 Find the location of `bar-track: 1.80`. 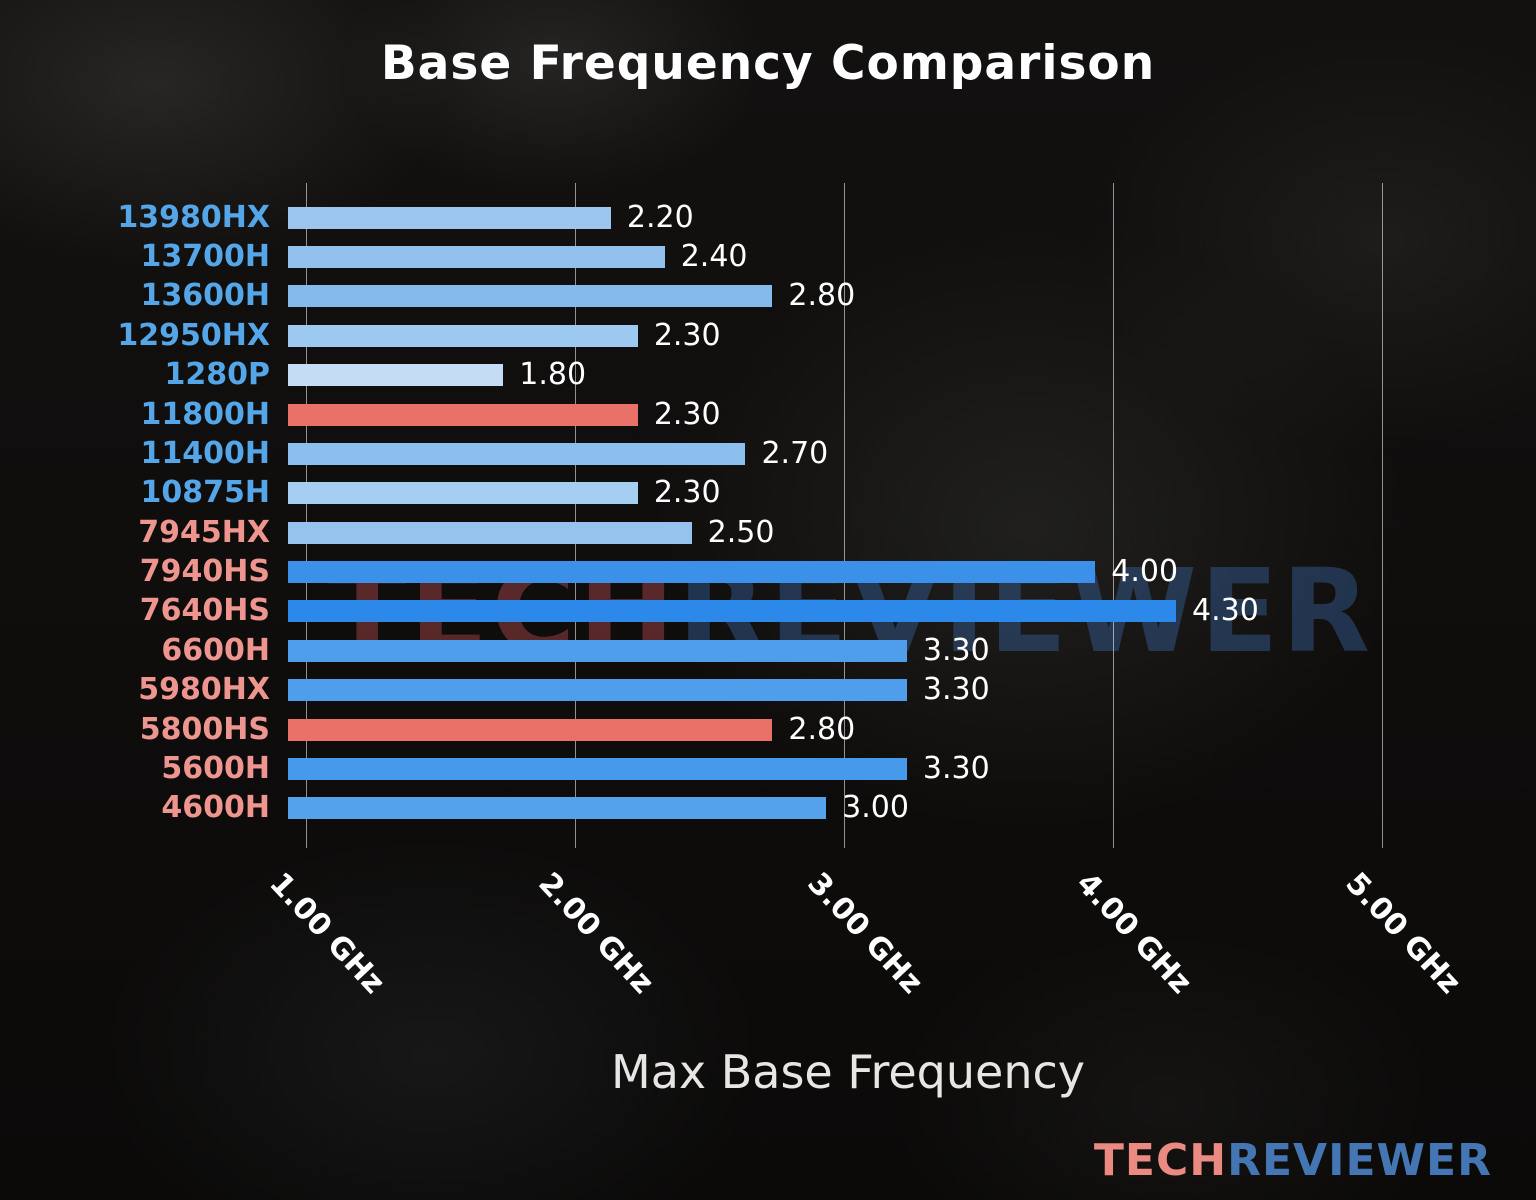

bar-track: 1.80 is located at coordinates (880, 375).